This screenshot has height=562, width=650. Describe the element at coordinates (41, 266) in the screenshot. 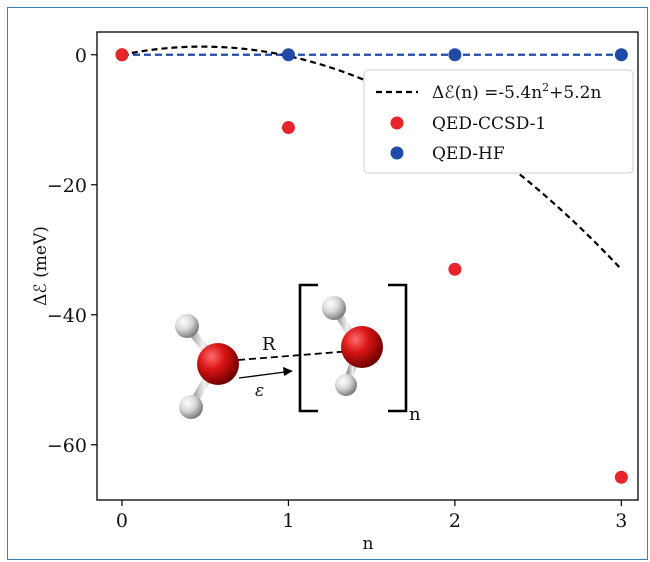

I see `y-axis-label: Δℰ (meV)` at that location.